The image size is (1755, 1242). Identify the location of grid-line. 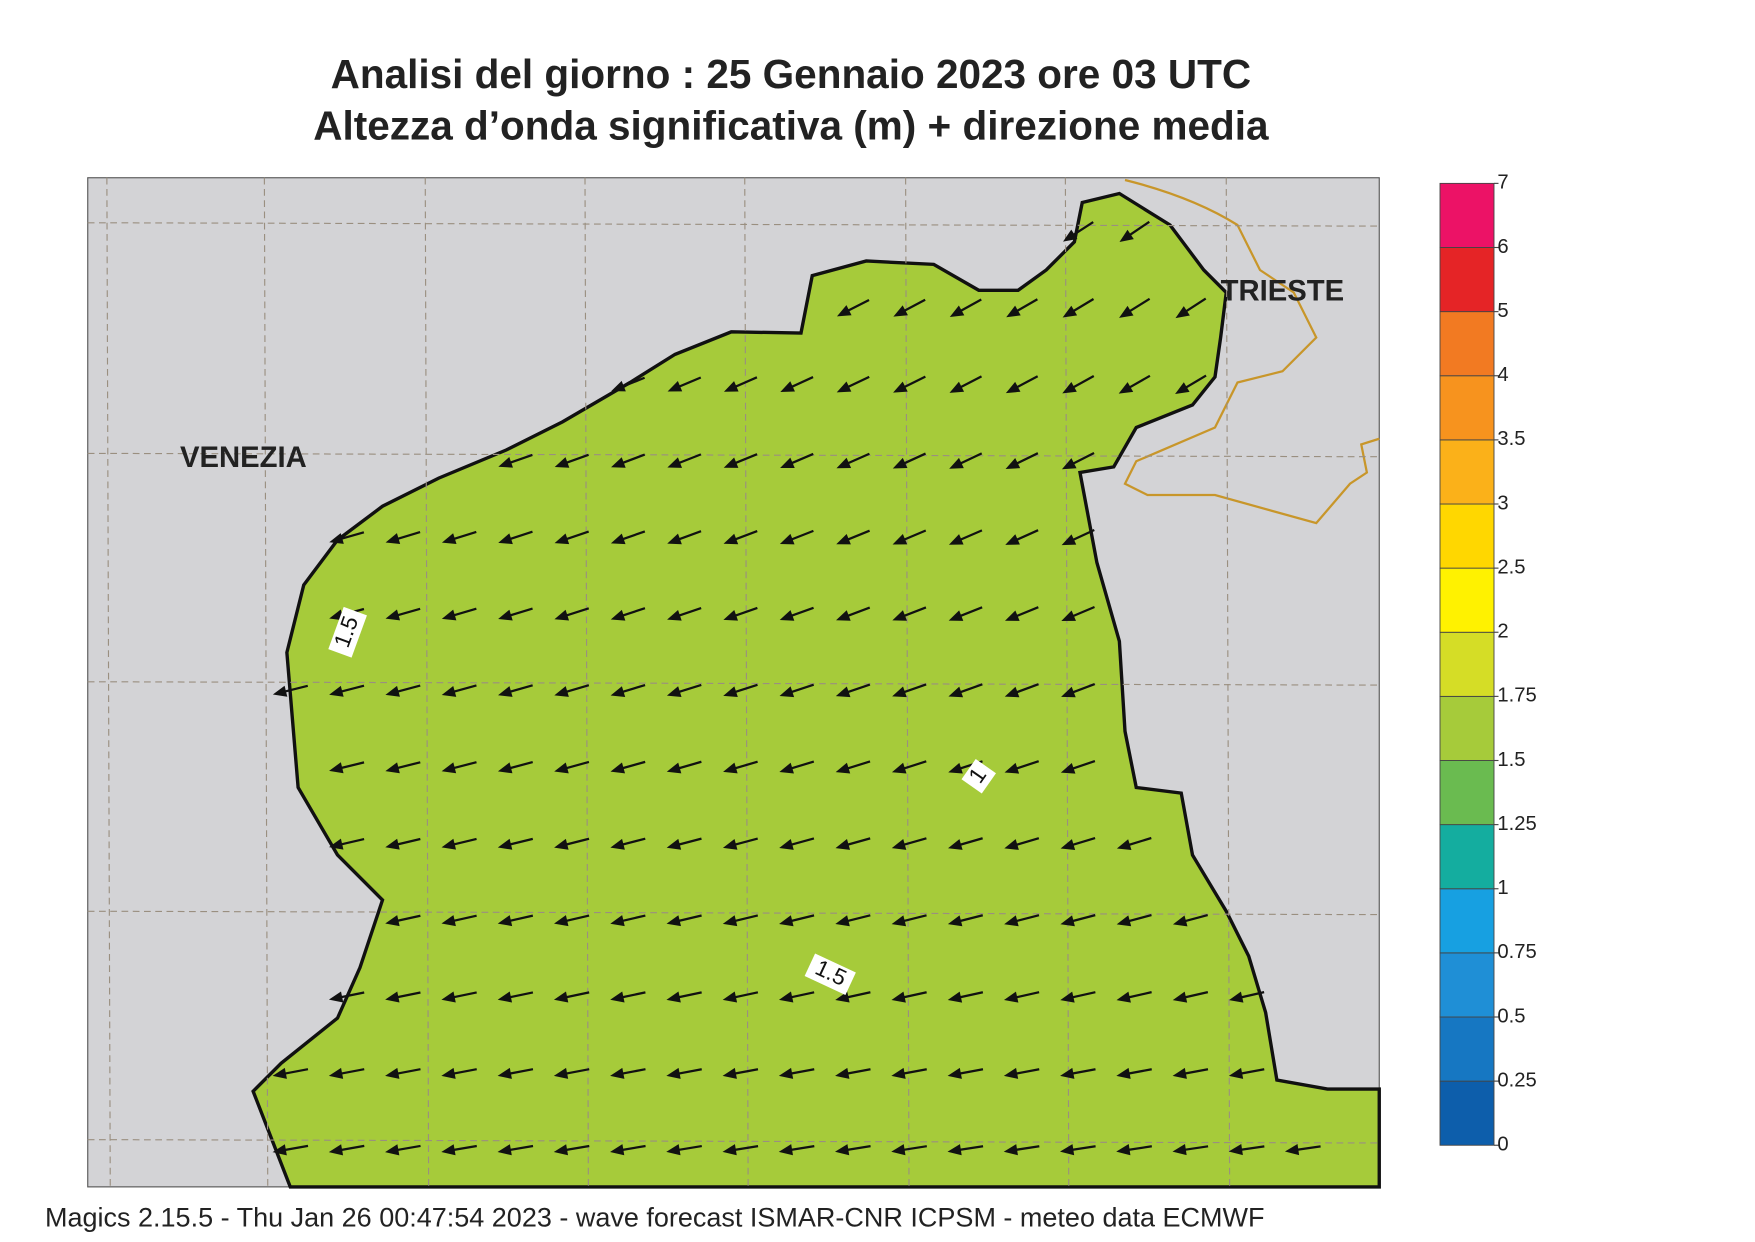
(733, 913).